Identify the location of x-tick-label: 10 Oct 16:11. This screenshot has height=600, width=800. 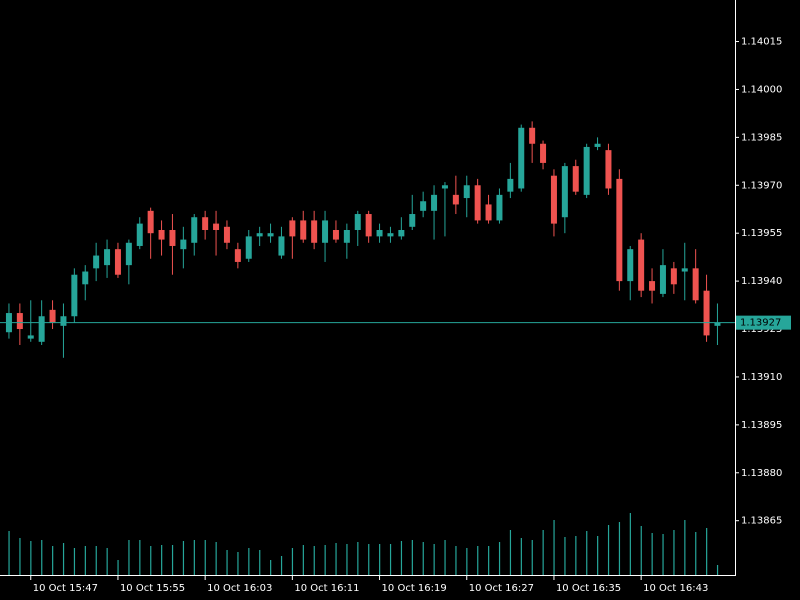
(326, 588).